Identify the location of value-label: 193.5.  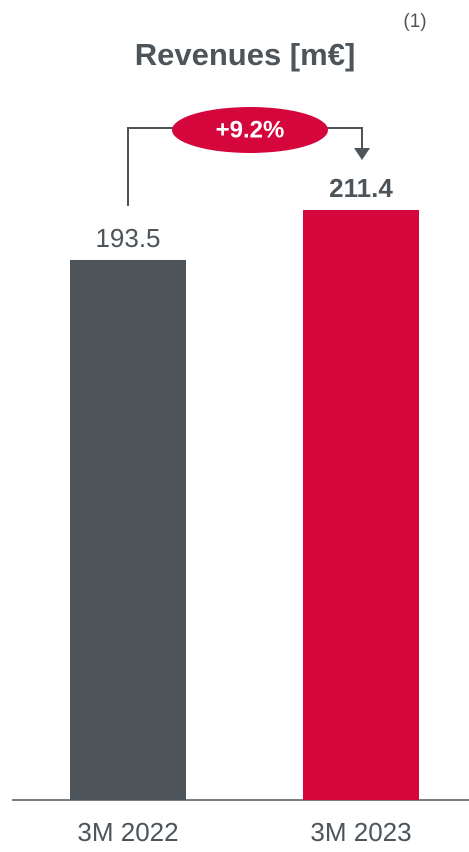
(127, 238).